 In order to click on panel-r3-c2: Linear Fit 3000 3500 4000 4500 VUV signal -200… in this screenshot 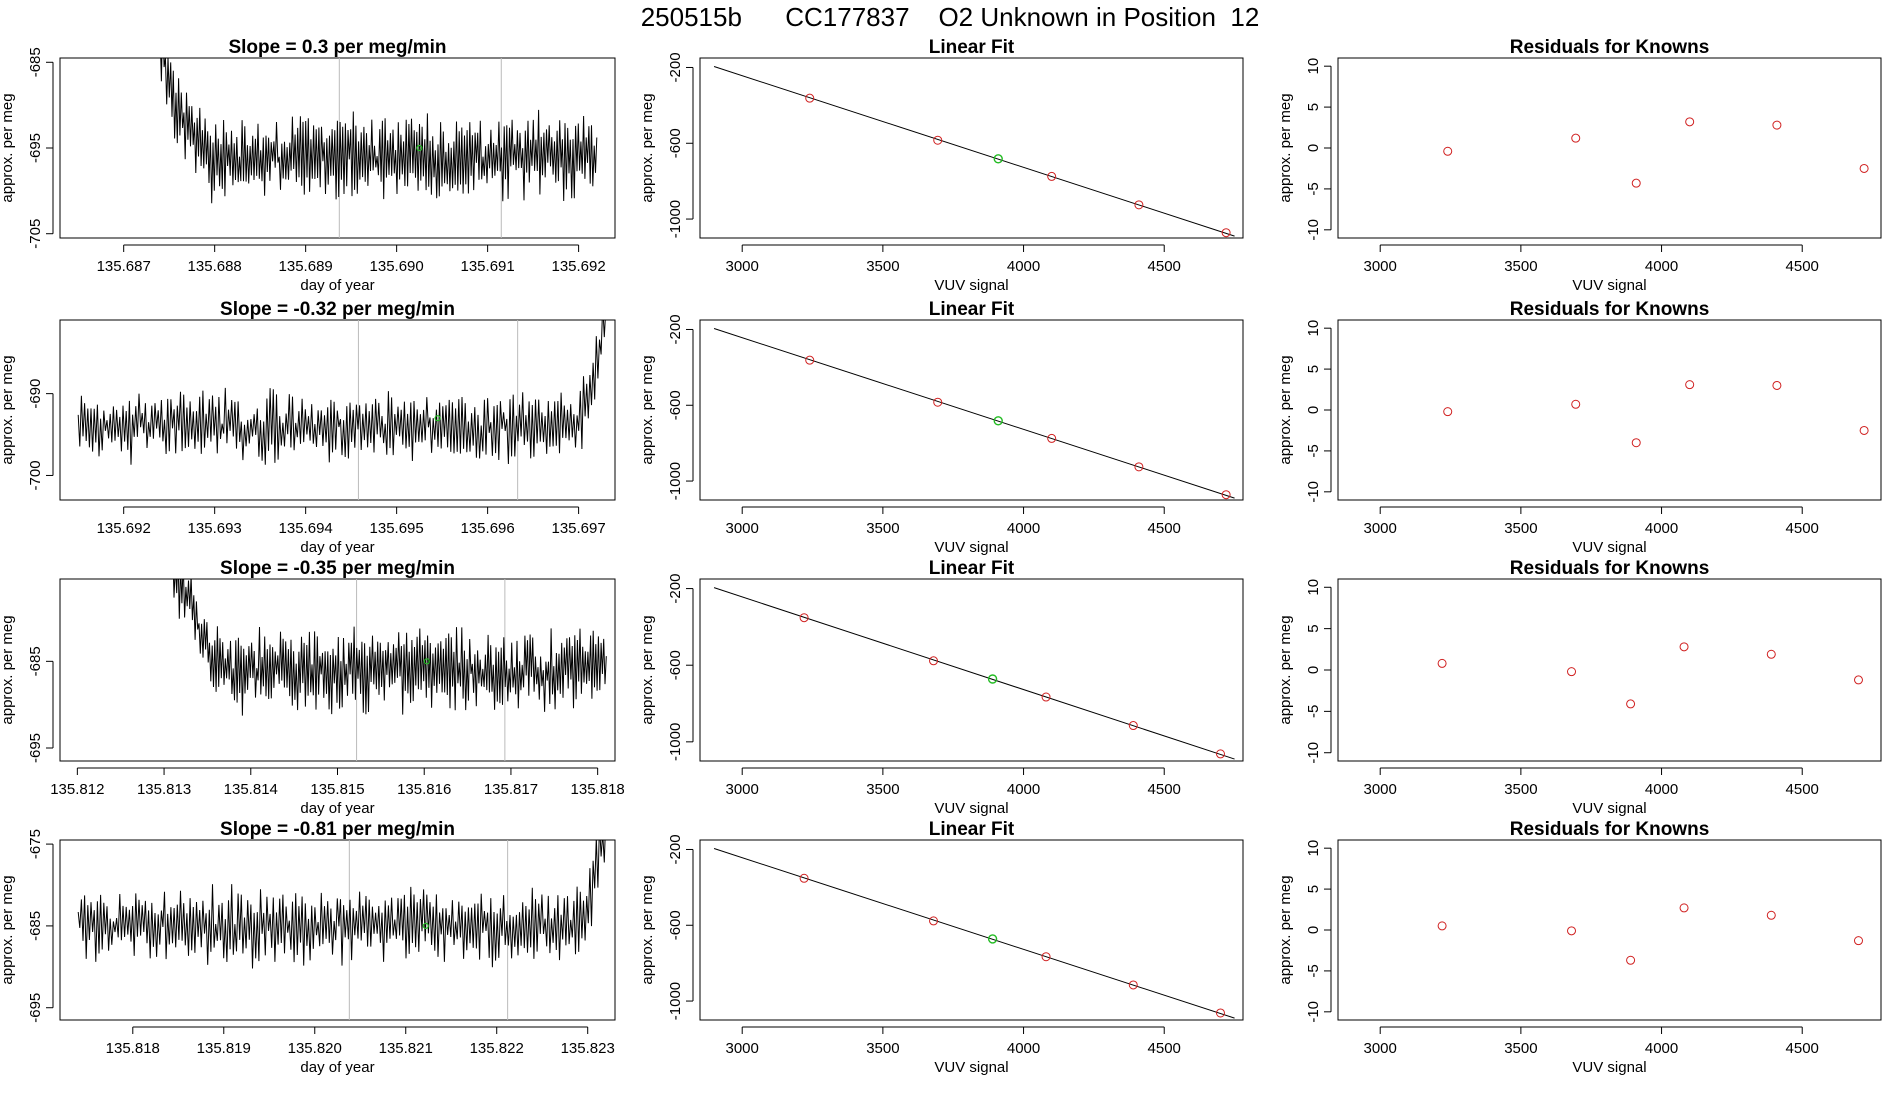, I will do `click(941, 687)`.